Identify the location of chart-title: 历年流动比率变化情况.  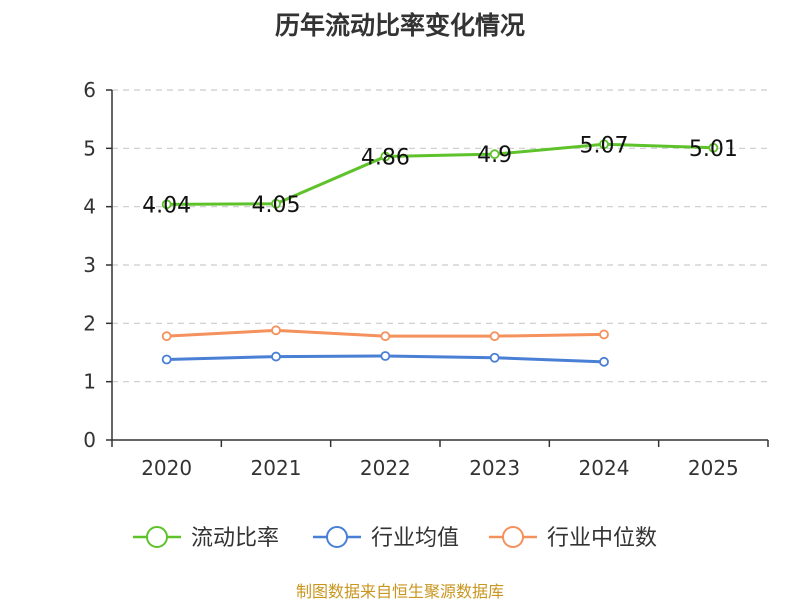
(399, 25).